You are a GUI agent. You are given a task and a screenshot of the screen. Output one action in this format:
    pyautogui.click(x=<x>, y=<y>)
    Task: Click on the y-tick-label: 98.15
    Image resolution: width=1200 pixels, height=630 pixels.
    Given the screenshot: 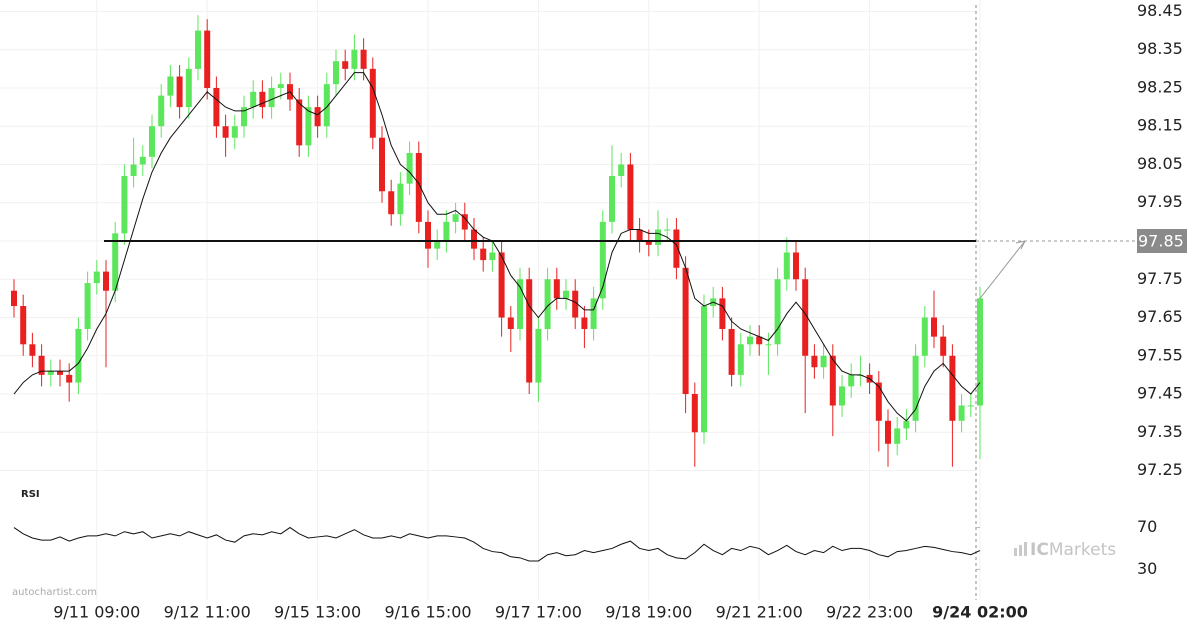 What is the action you would take?
    pyautogui.click(x=1160, y=125)
    